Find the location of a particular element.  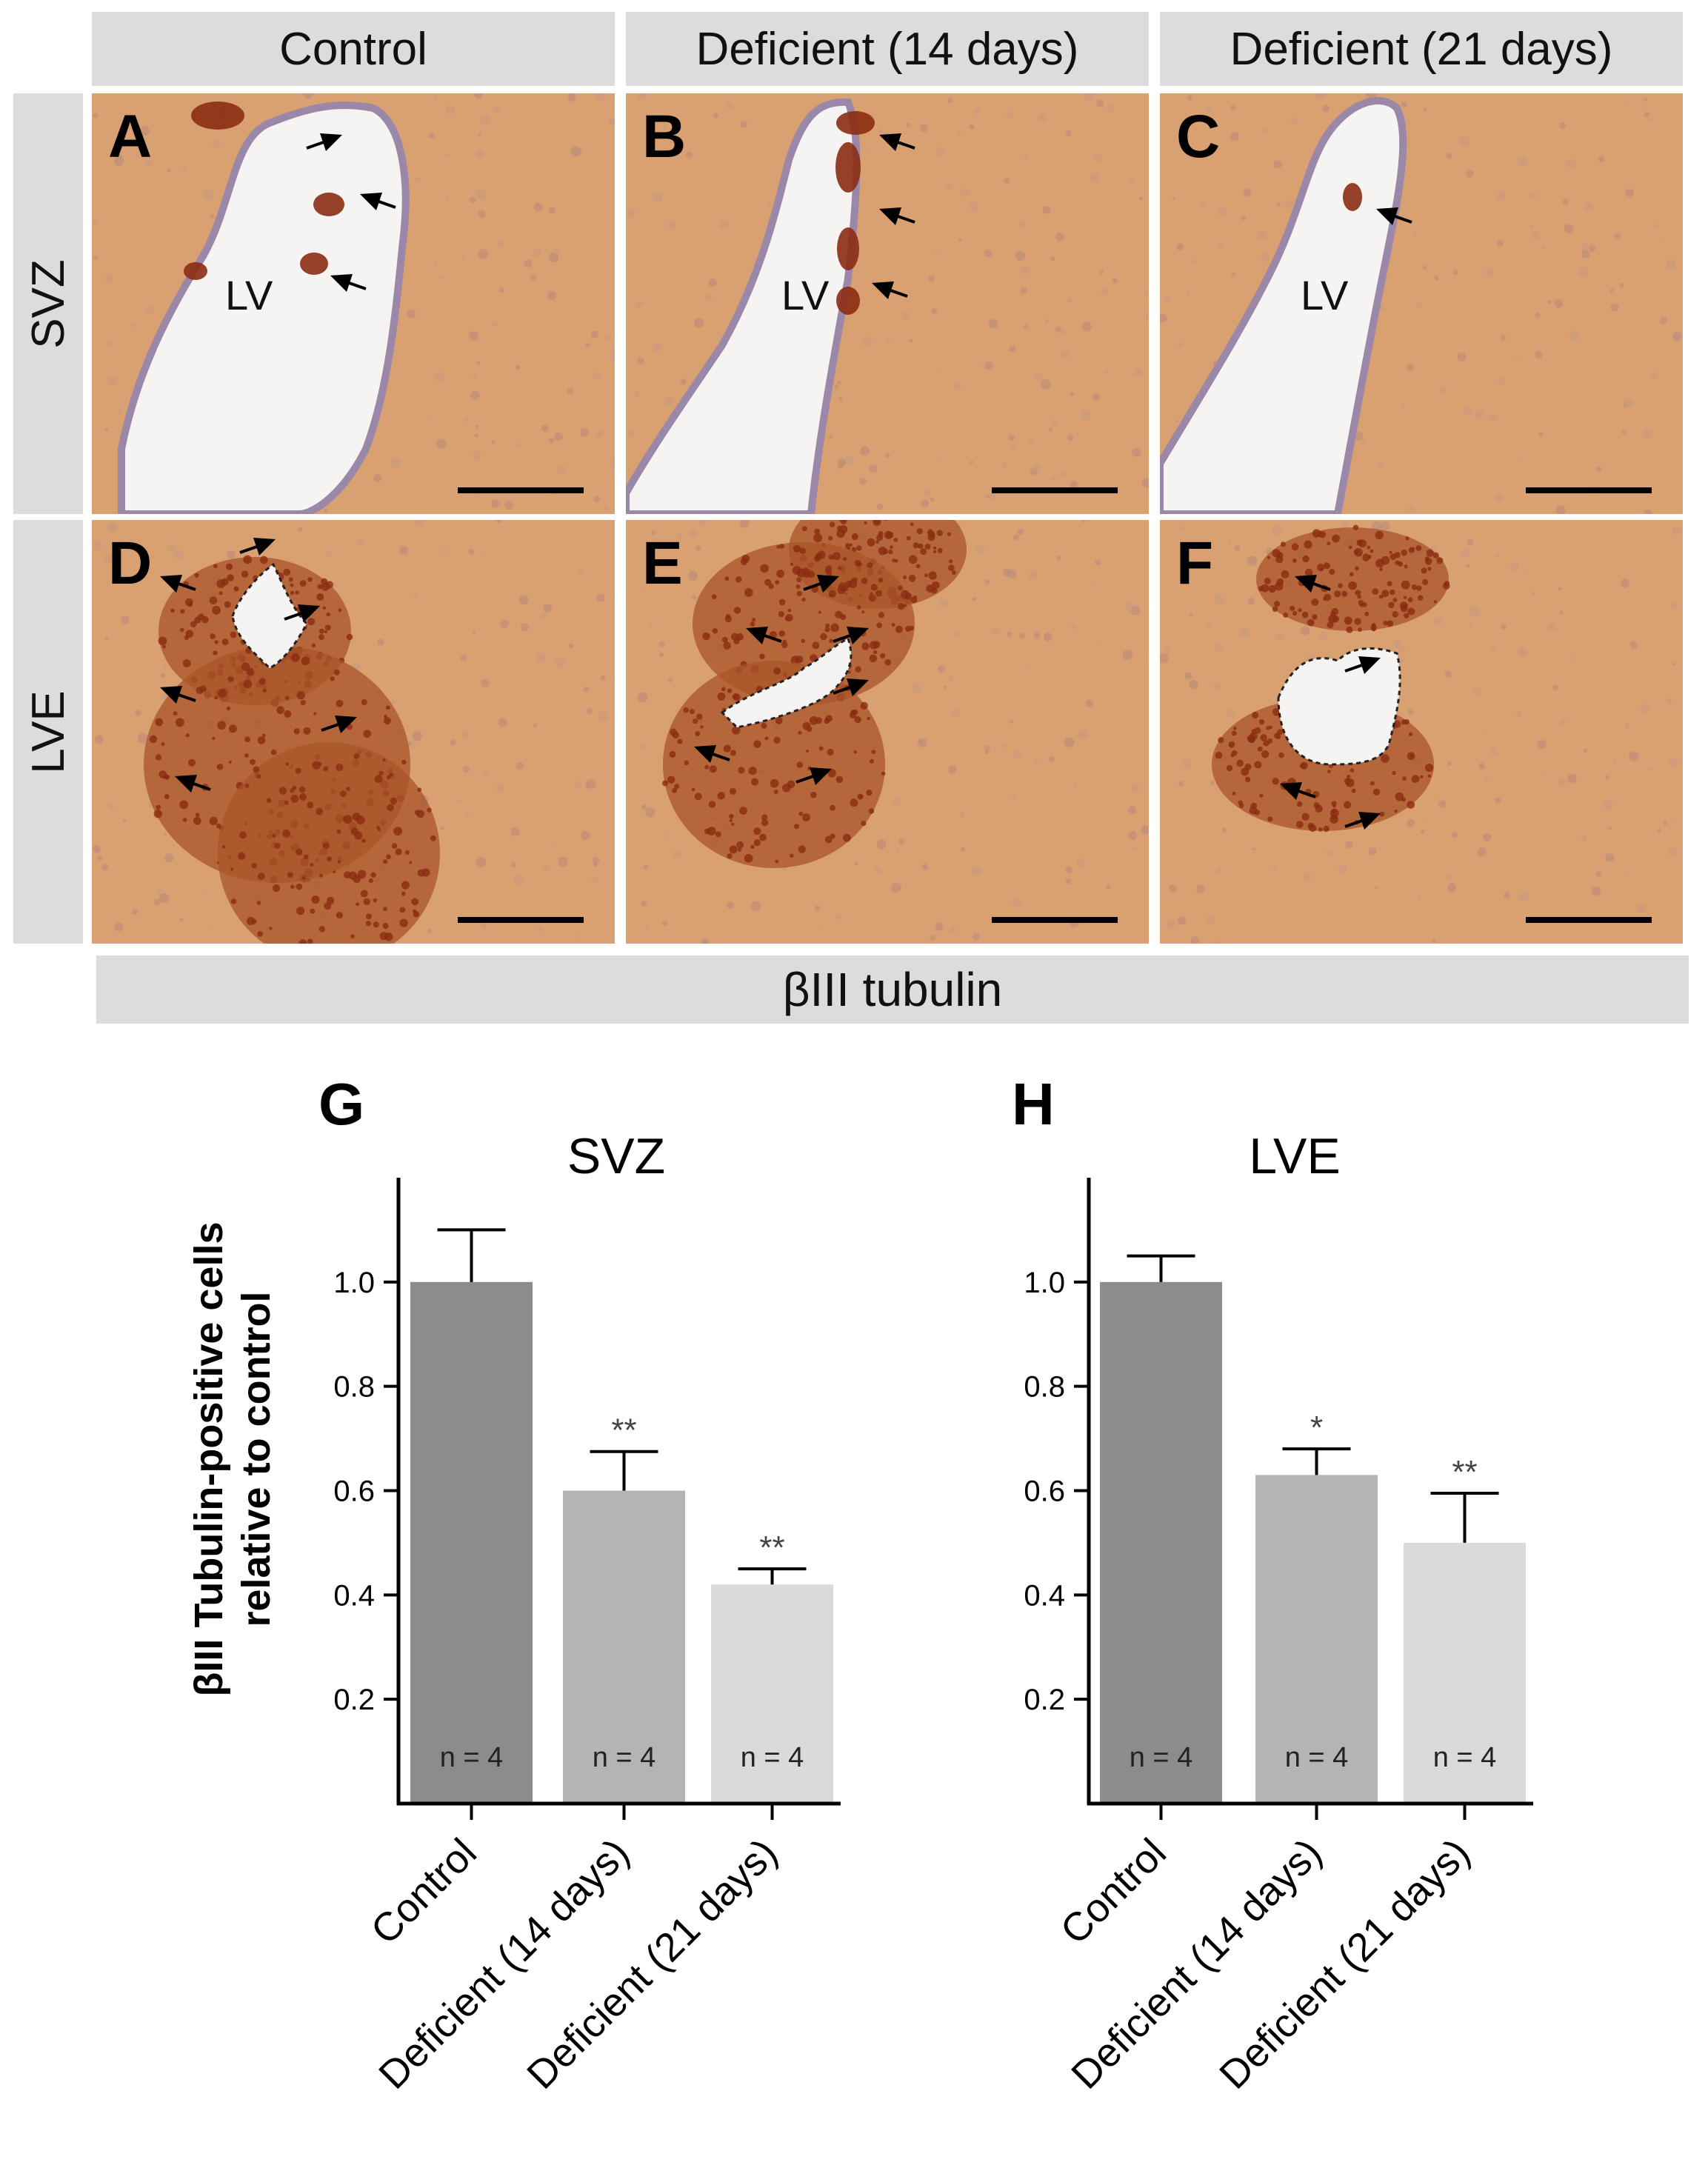

panel-letter: C is located at coordinates (1199, 136).